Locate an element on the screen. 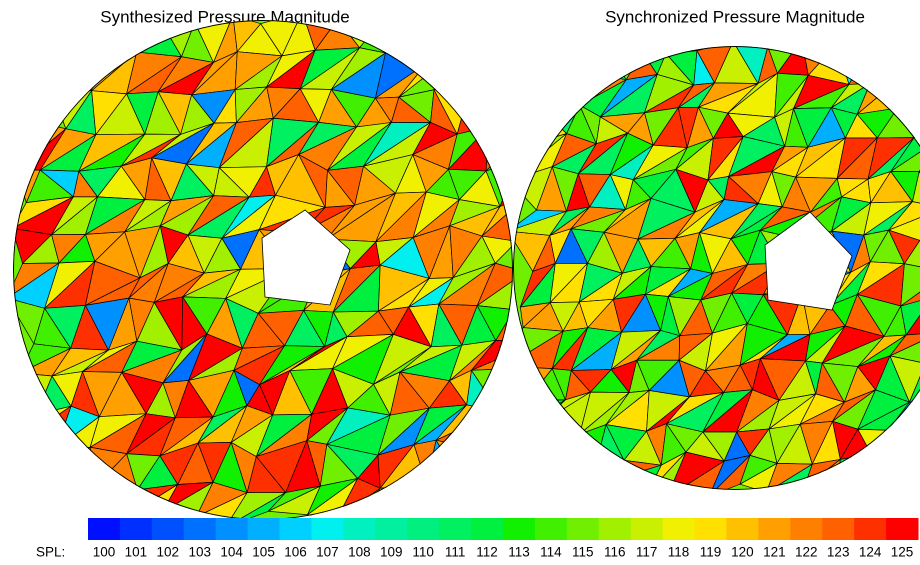 Image resolution: width=920 pixels, height=565 pixels. panel-title: Synchronized Pressure Magnitude is located at coordinates (735, 16).